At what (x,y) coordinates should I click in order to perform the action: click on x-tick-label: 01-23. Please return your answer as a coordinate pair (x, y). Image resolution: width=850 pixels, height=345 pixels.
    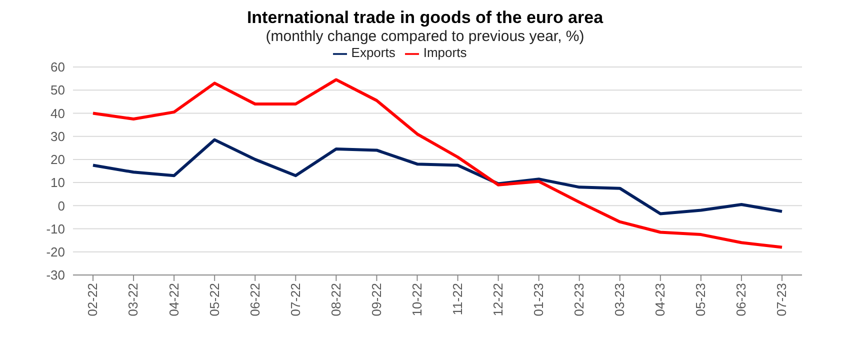
    Looking at the image, I should click on (538, 299).